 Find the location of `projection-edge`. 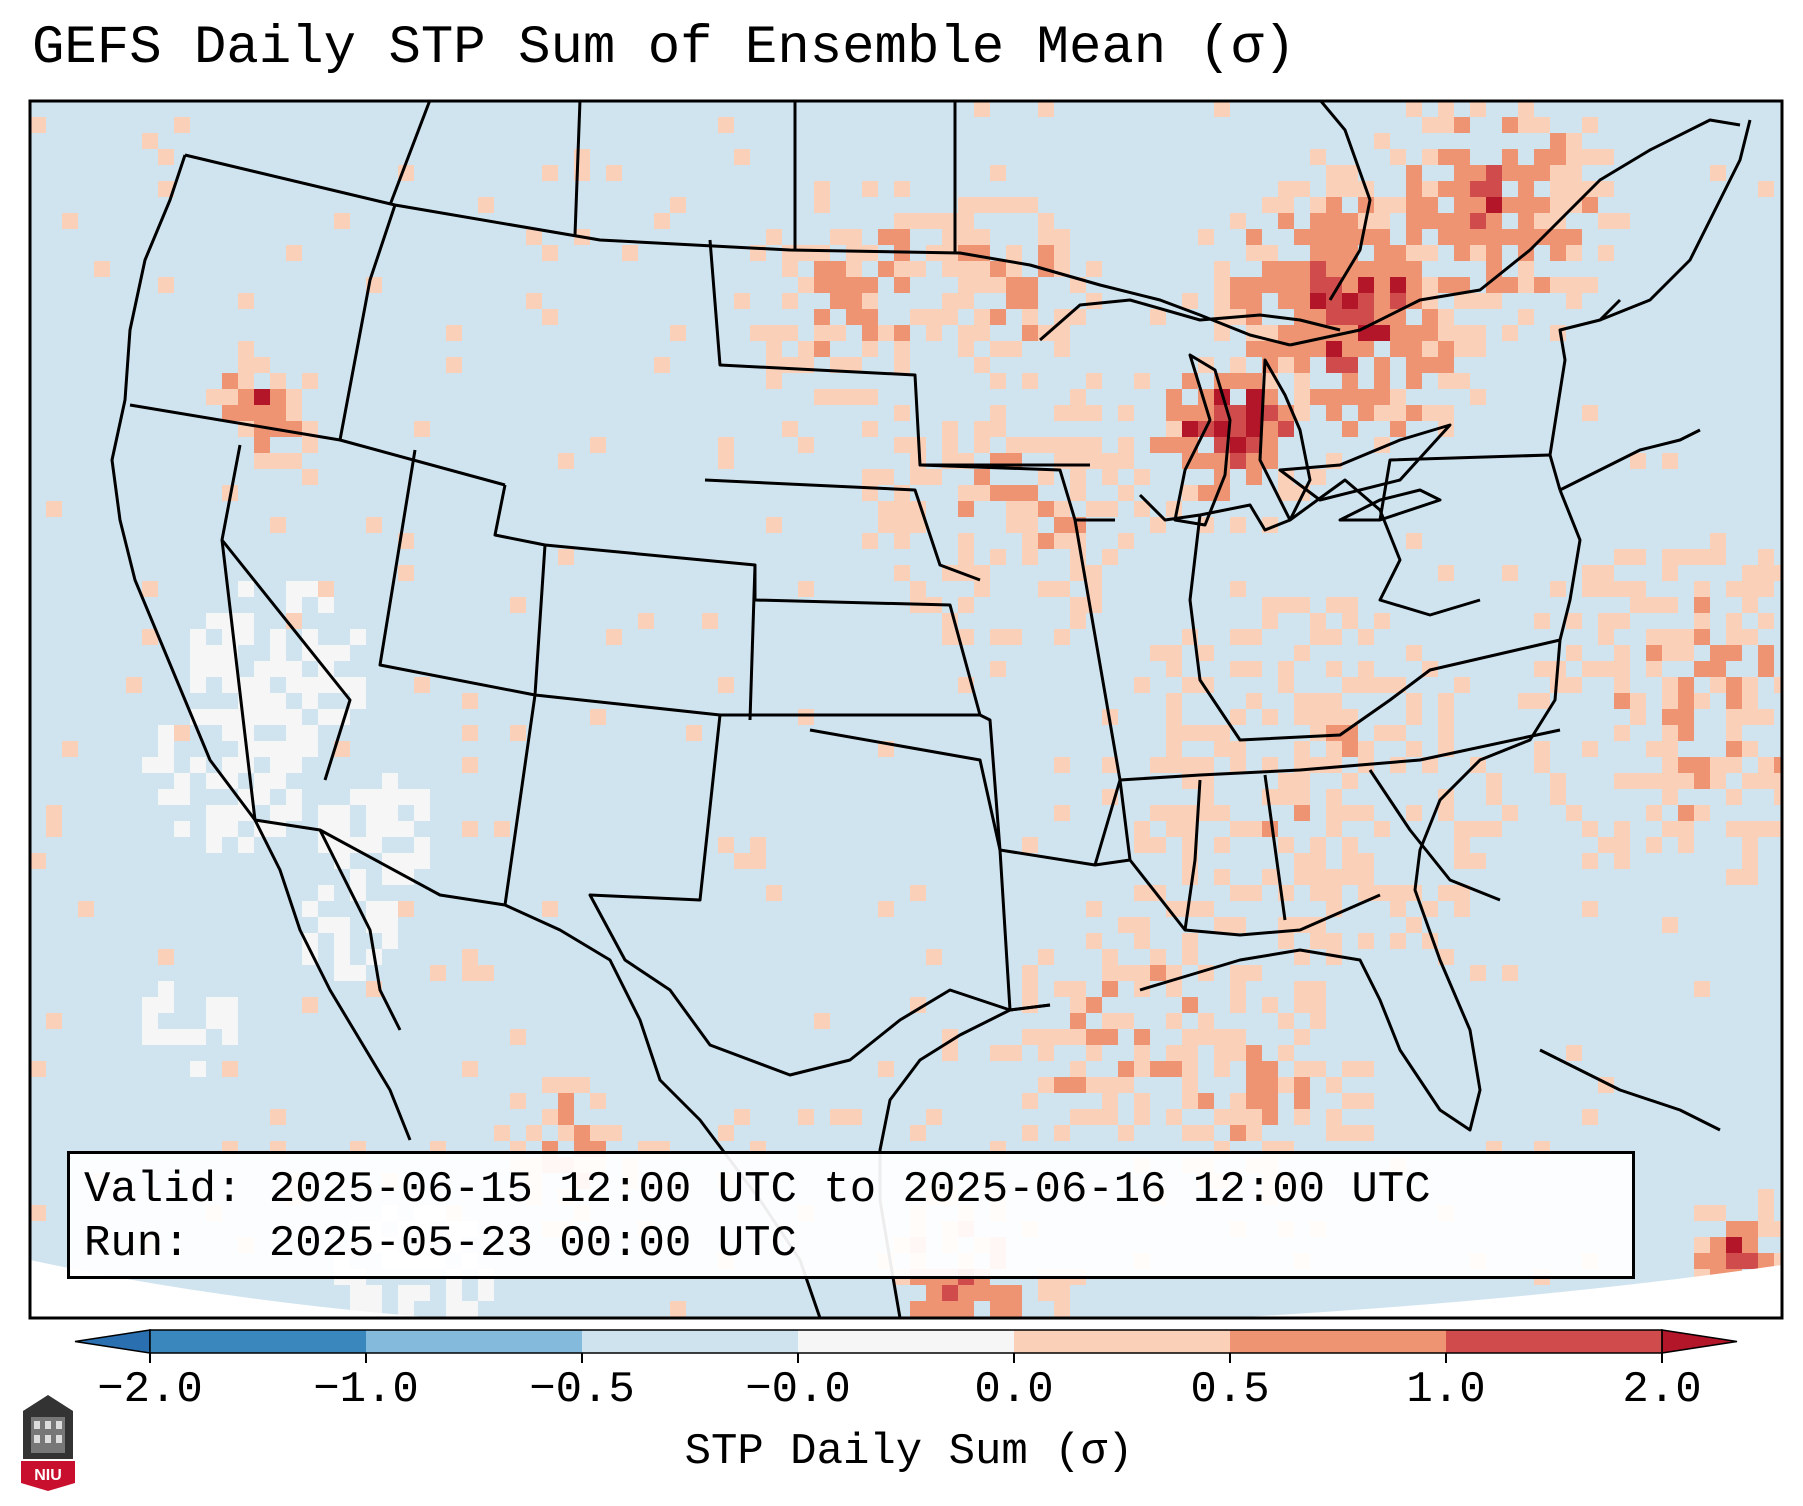

projection-edge is located at coordinates (906, 1289).